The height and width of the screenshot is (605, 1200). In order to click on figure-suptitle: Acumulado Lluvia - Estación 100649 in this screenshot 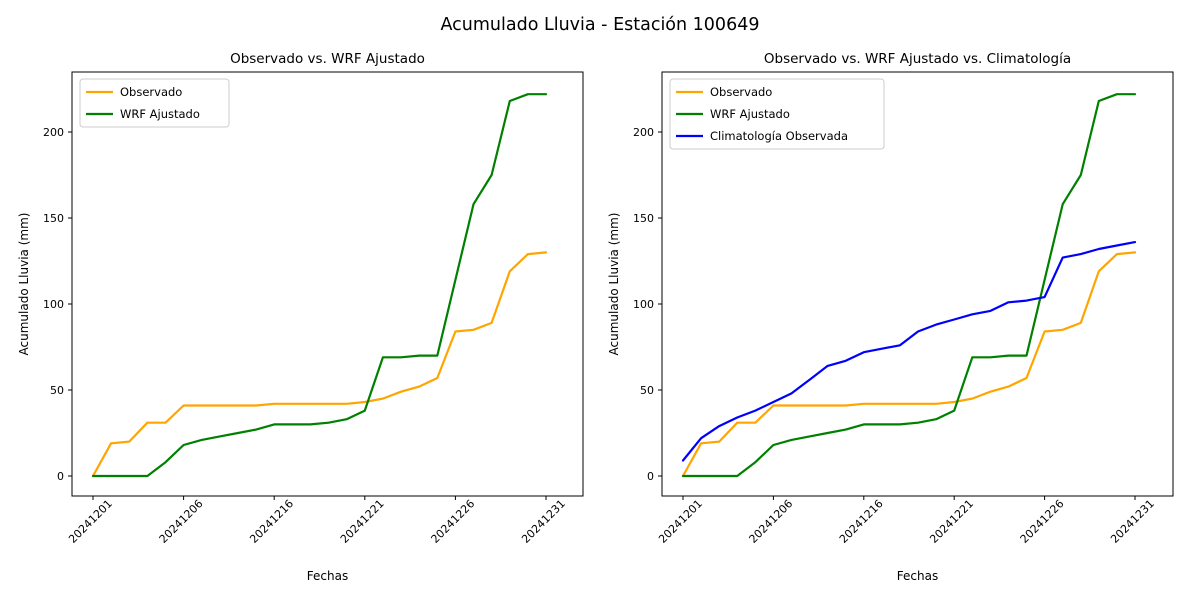, I will do `click(600, 25)`.